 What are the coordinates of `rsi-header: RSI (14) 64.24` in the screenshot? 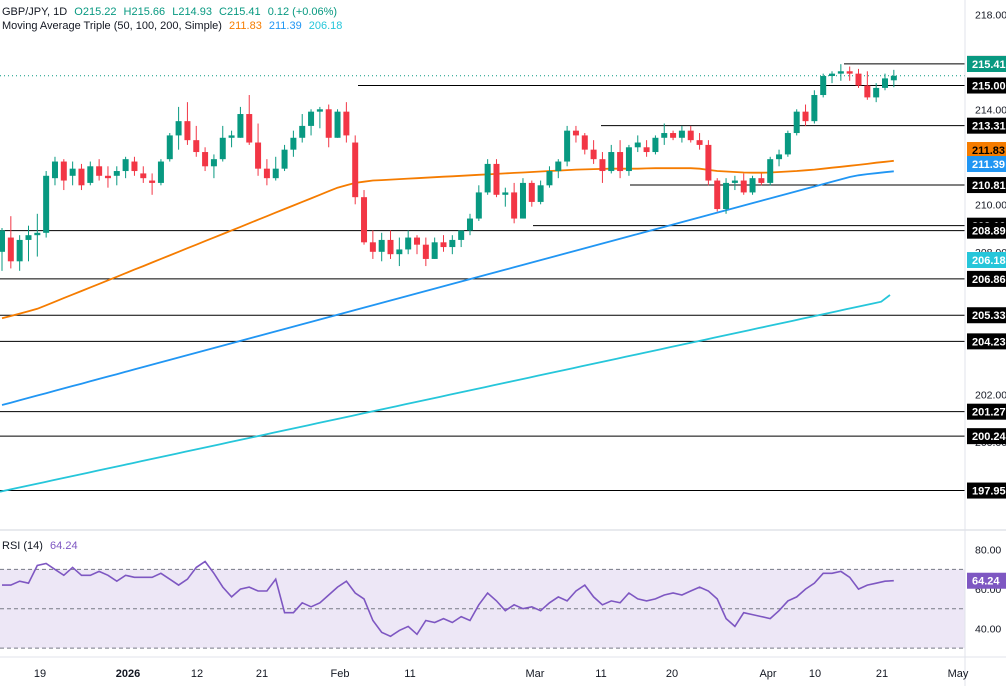 It's located at (42, 546).